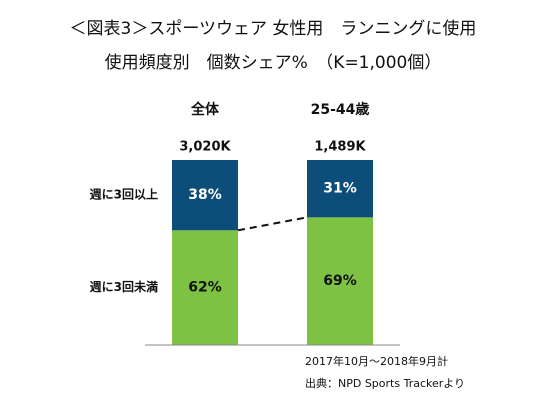 The height and width of the screenshot is (400, 546). I want to click on note: 2017年10月～2018年9月計, so click(376, 361).